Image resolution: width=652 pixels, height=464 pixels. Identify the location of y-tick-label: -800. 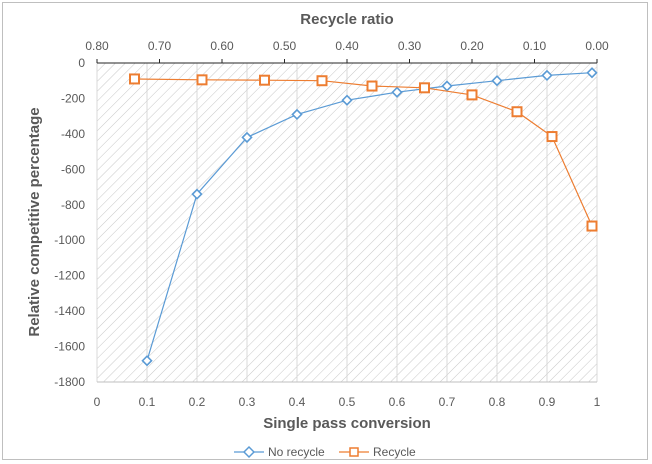
(73, 205).